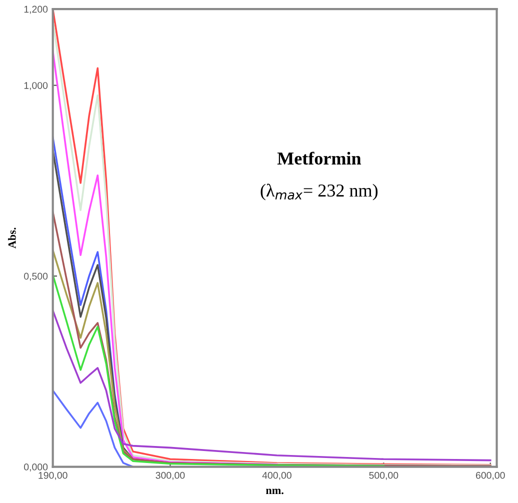 This screenshot has height=503, width=518. I want to click on annotation: (λ$_{max}$= 232 nm), so click(319, 192).